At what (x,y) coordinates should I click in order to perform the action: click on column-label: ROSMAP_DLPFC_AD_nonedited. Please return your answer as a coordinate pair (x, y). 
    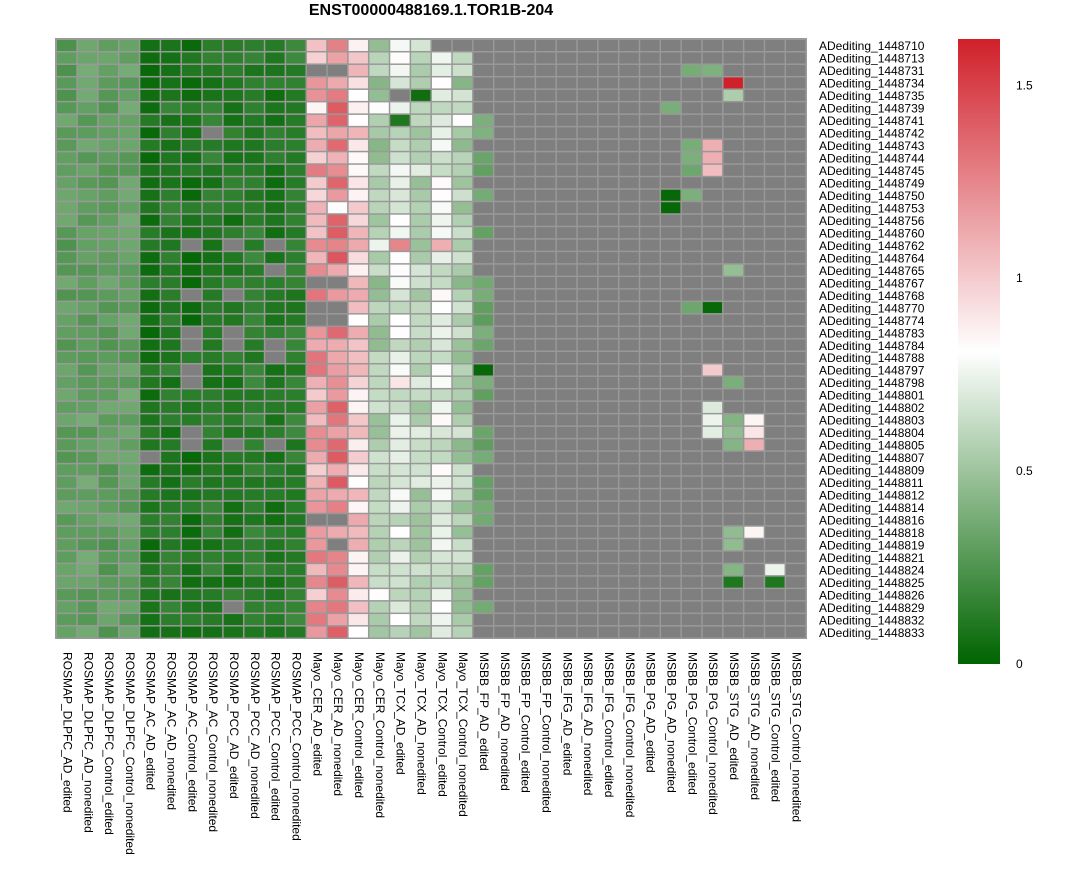
    Looking at the image, I should click on (88, 742).